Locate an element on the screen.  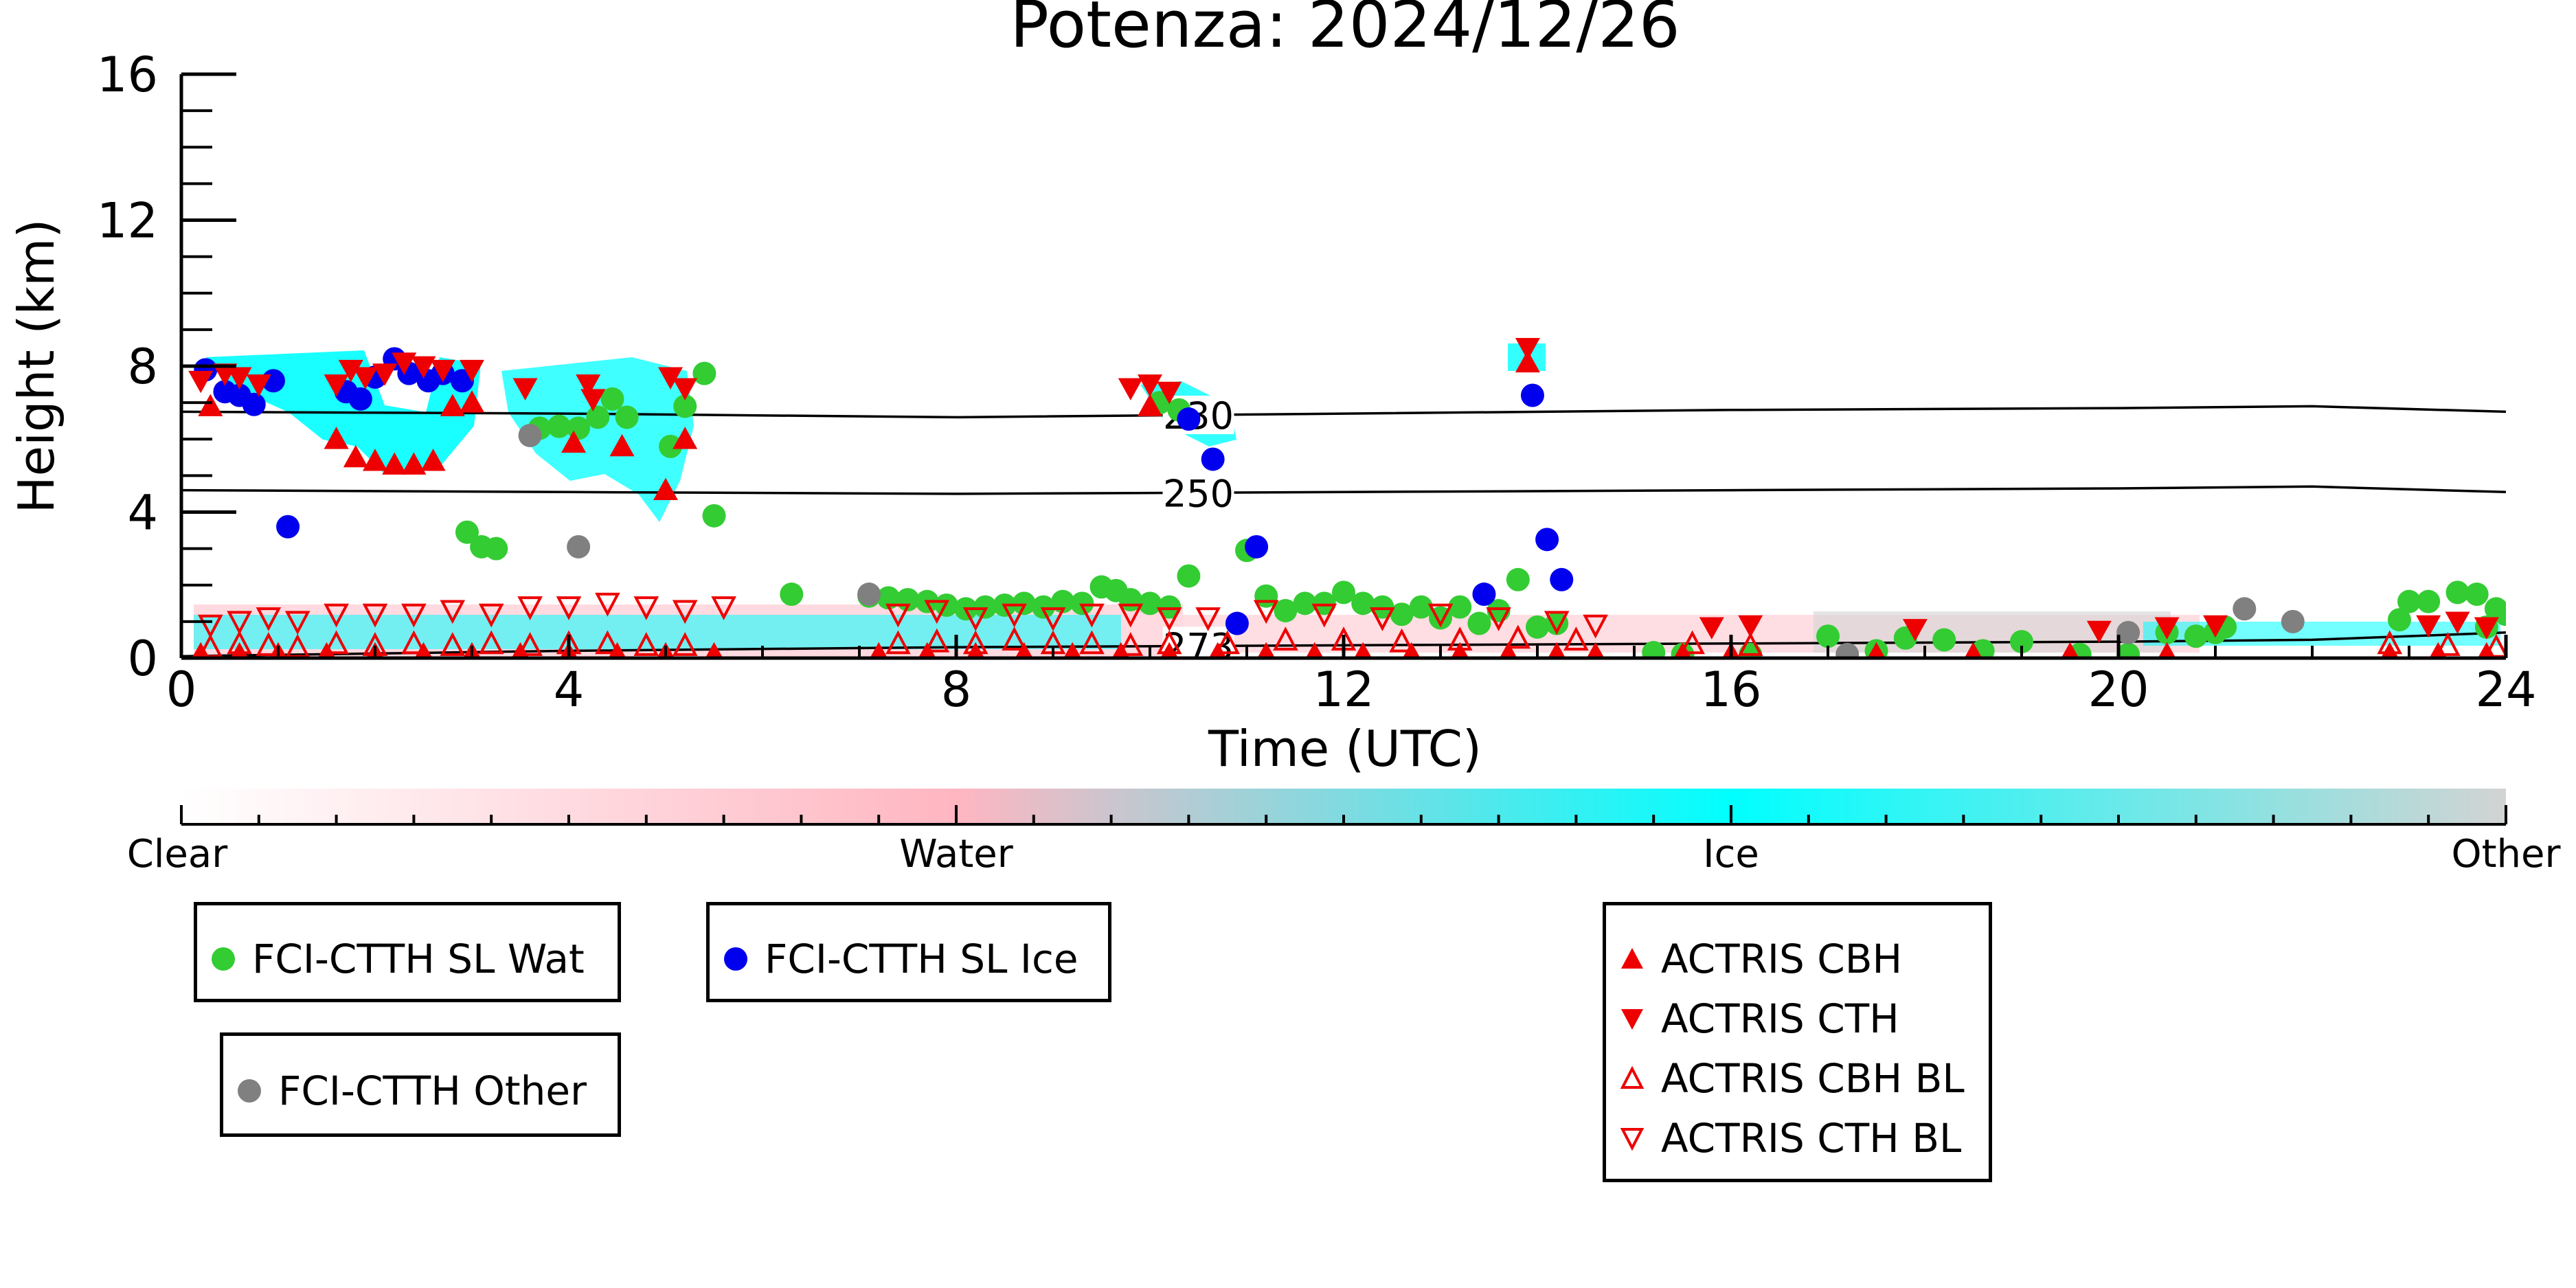
colorbar-label-other: Other is located at coordinates (2506, 854).